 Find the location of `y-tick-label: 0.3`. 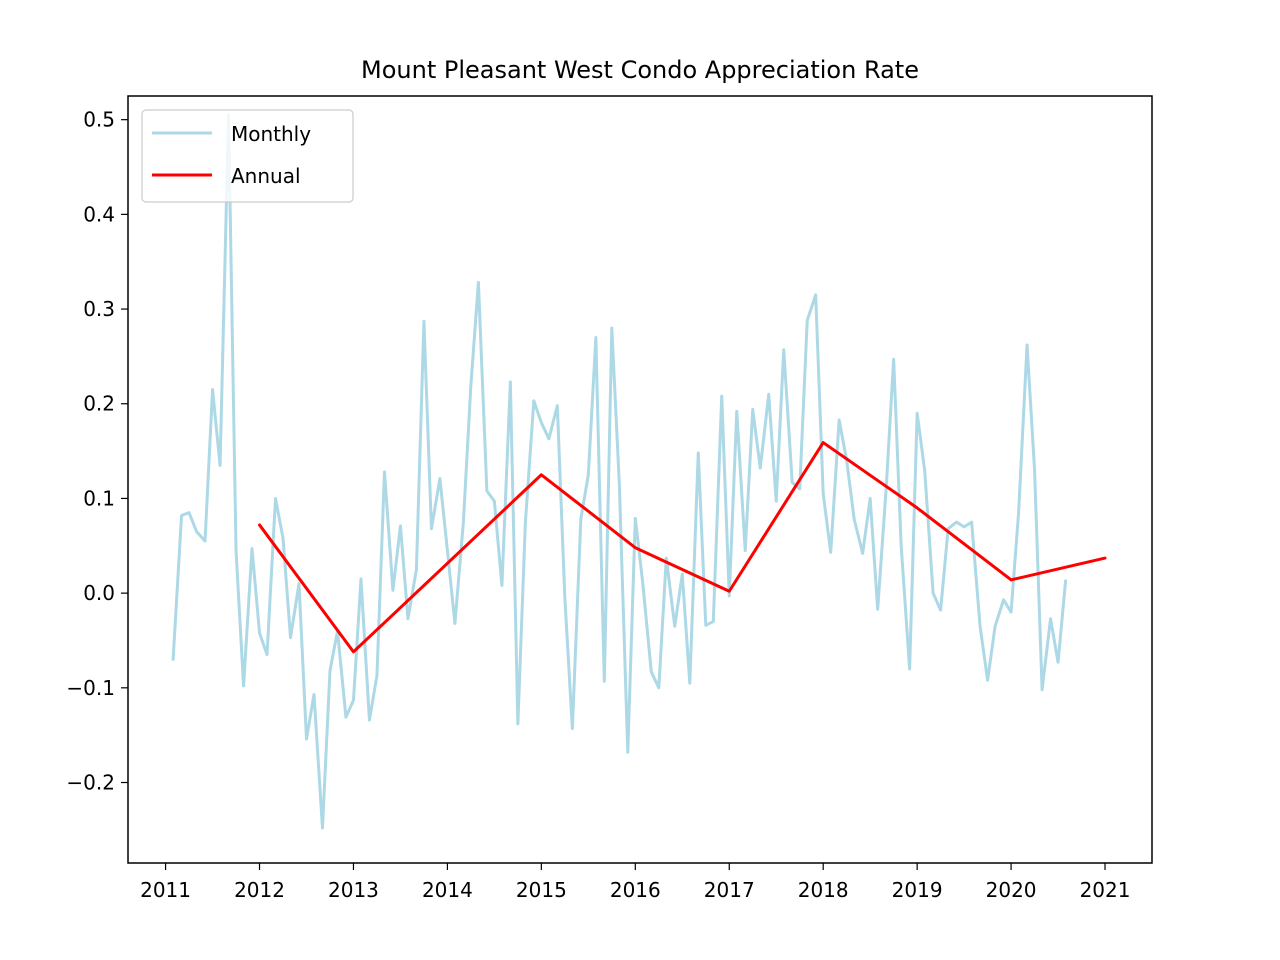

y-tick-label: 0.3 is located at coordinates (99, 309).